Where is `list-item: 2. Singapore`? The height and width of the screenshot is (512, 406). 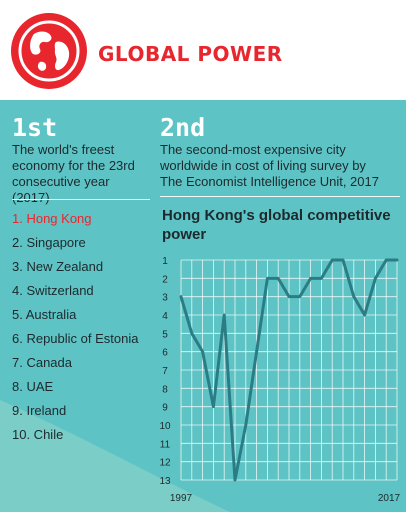 list-item: 2. Singapore is located at coordinates (49, 242).